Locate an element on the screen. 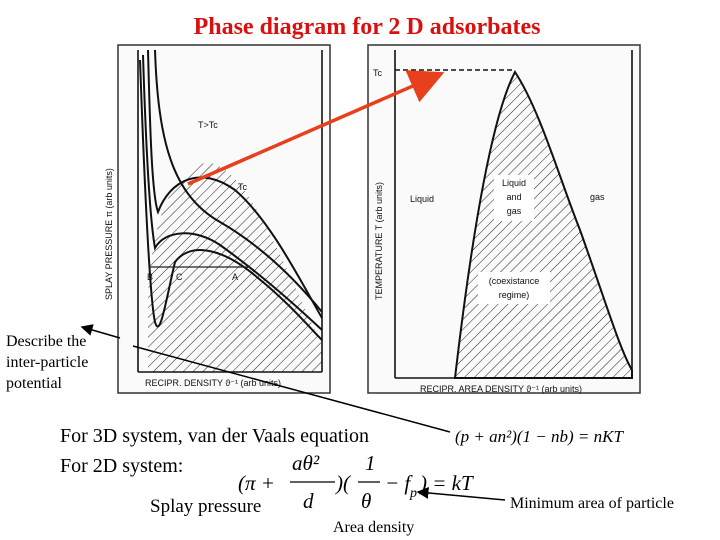 The width and height of the screenshot is (720, 540). annotation: Describe the is located at coordinates (46, 341).